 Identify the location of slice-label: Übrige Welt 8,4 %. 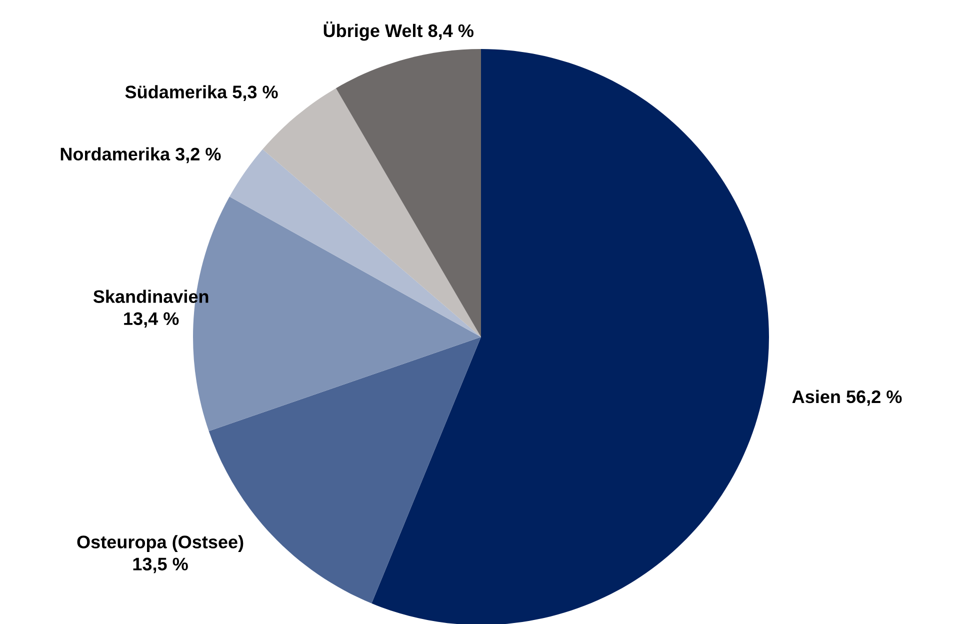
(399, 31).